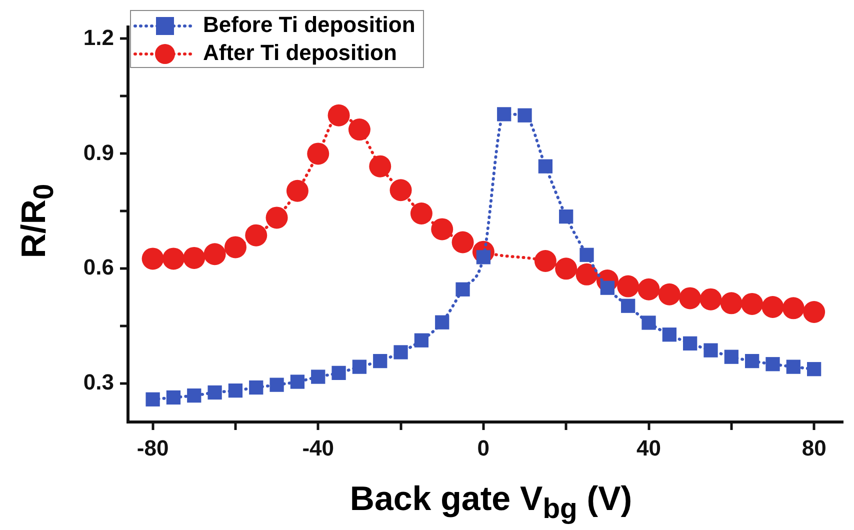  I want to click on y-tick-label: 0.9, so click(98, 152).